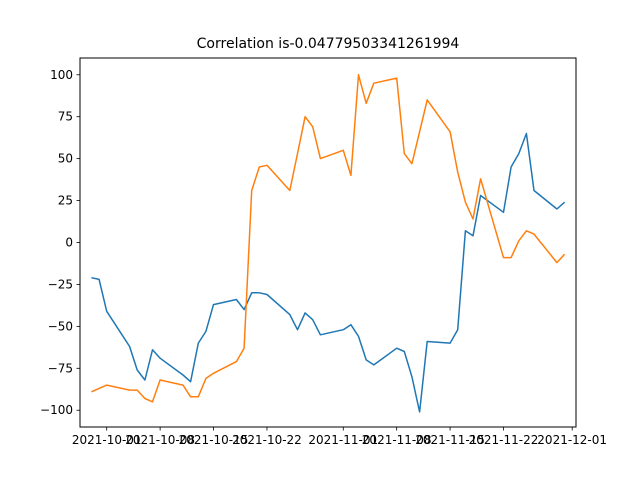 The height and width of the screenshot is (480, 640). What do you see at coordinates (60, 242) in the screenshot?
I see `y-axis: −100 −75 −50 −25 0 25 50 75 100` at bounding box center [60, 242].